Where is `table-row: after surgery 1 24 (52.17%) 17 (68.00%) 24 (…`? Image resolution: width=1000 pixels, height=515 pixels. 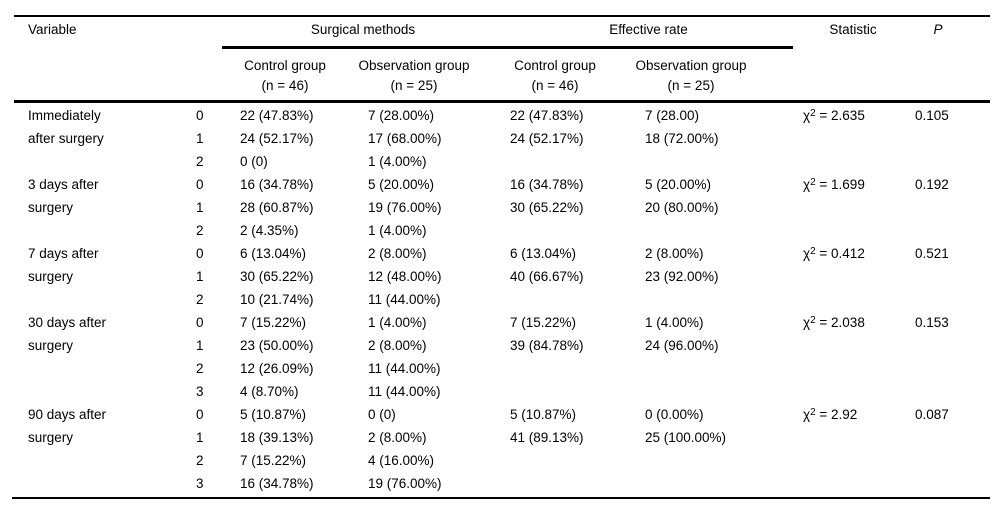
table-row: after surgery 1 24 (52.17%) 17 (68.00%) 24 (… is located at coordinates (500, 138).